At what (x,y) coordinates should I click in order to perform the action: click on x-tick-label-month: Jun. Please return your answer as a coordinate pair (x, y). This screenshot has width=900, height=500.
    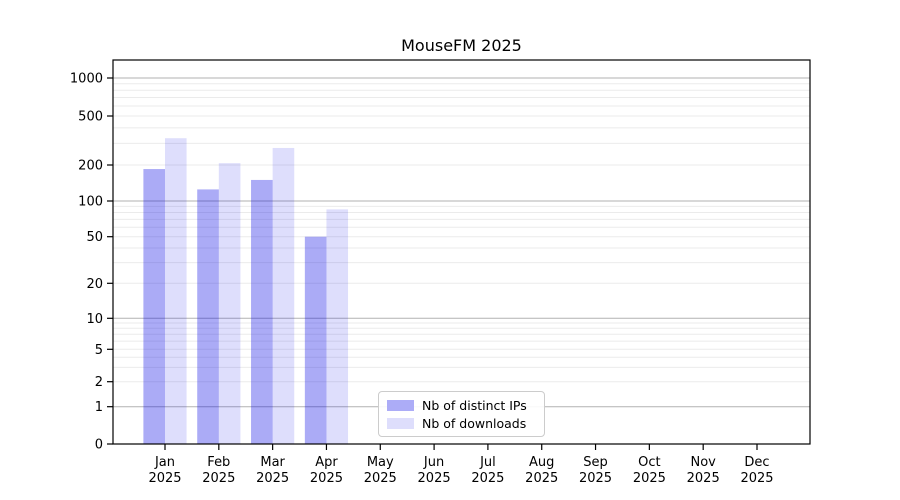
    Looking at the image, I should click on (433, 462).